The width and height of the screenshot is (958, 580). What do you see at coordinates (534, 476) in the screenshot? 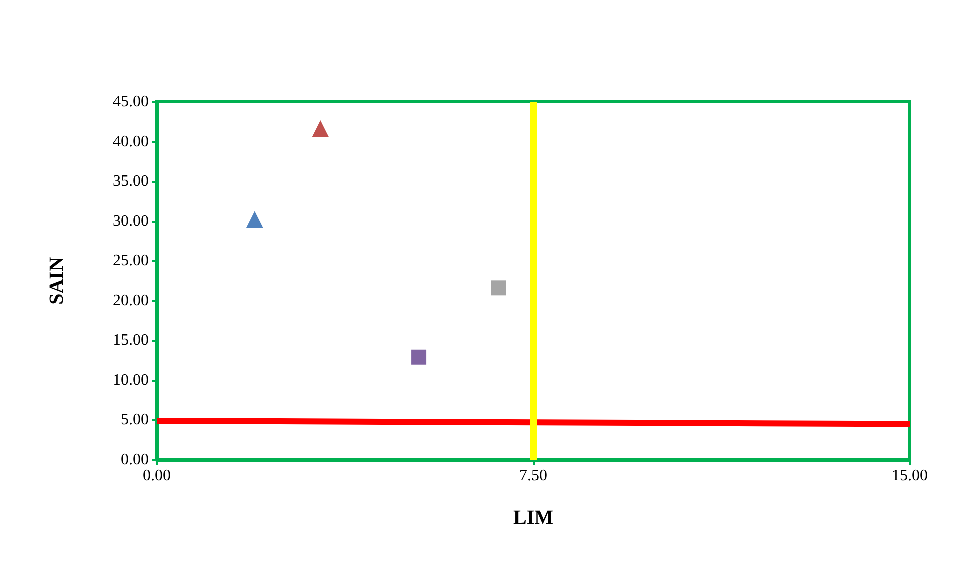
I see `x-tick-label: 7.50` at bounding box center [534, 476].